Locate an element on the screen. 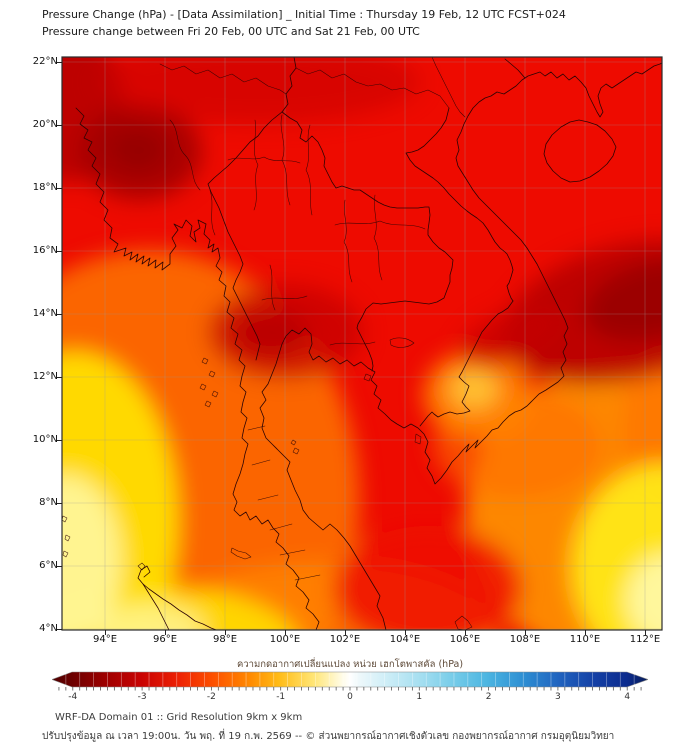  colorbar-tick-label: 0 is located at coordinates (350, 697).